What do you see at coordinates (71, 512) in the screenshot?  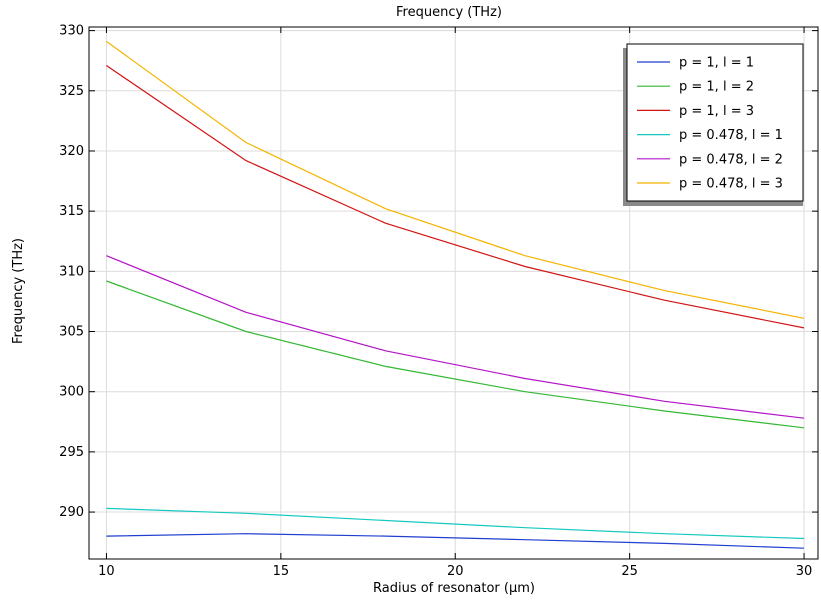 I see `y-tick-label: 290` at bounding box center [71, 512].